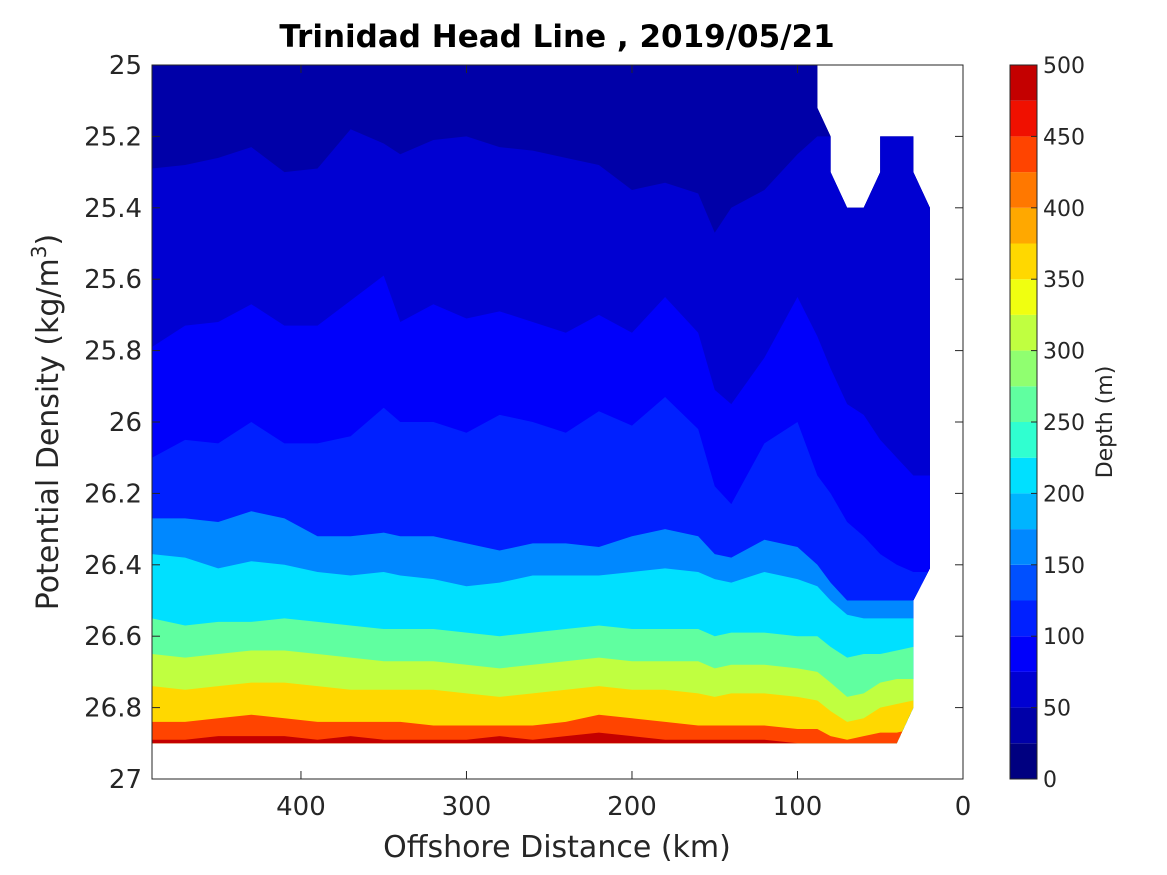 The image size is (1167, 875). What do you see at coordinates (1064, 137) in the screenshot?
I see `colorbar-tick-label: 450` at bounding box center [1064, 137].